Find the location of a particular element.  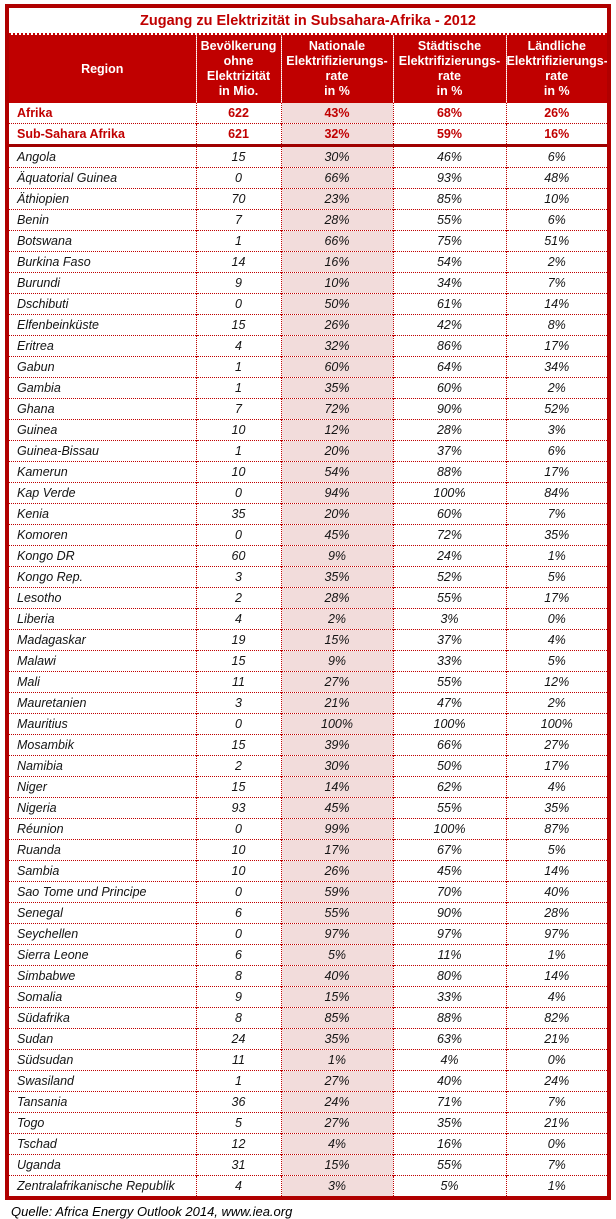

country-row: Kenia 35 20% 60% 7% is located at coordinates (308, 514).